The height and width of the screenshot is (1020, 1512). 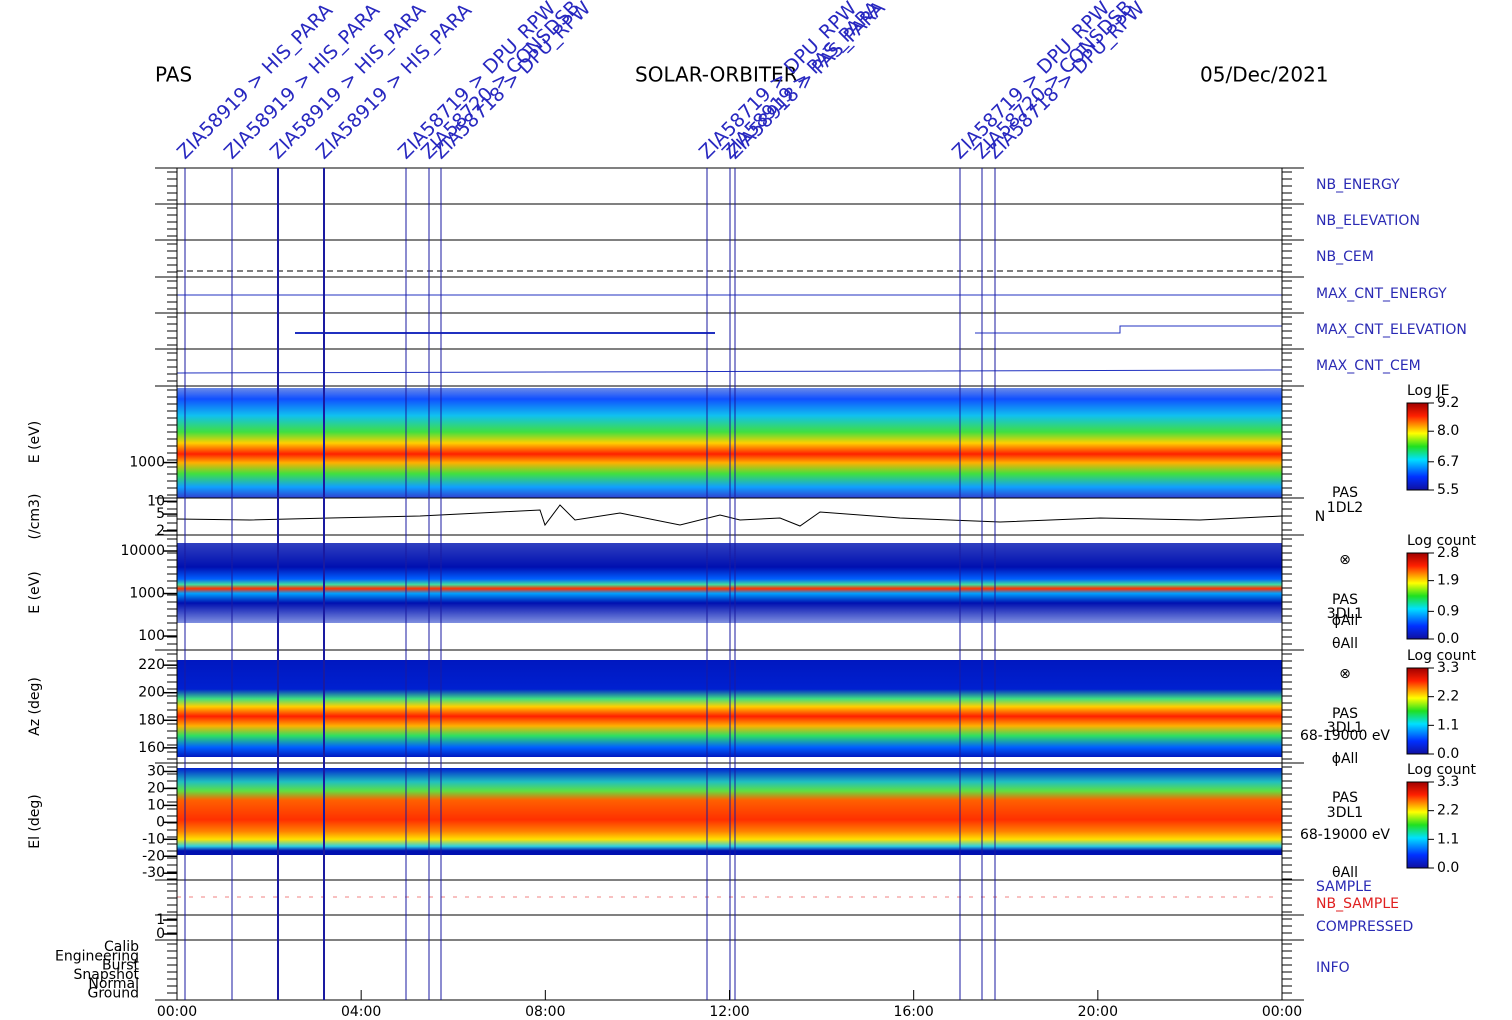 What do you see at coordinates (913, 1012) in the screenshot?
I see `x-tick-label: 16:00` at bounding box center [913, 1012].